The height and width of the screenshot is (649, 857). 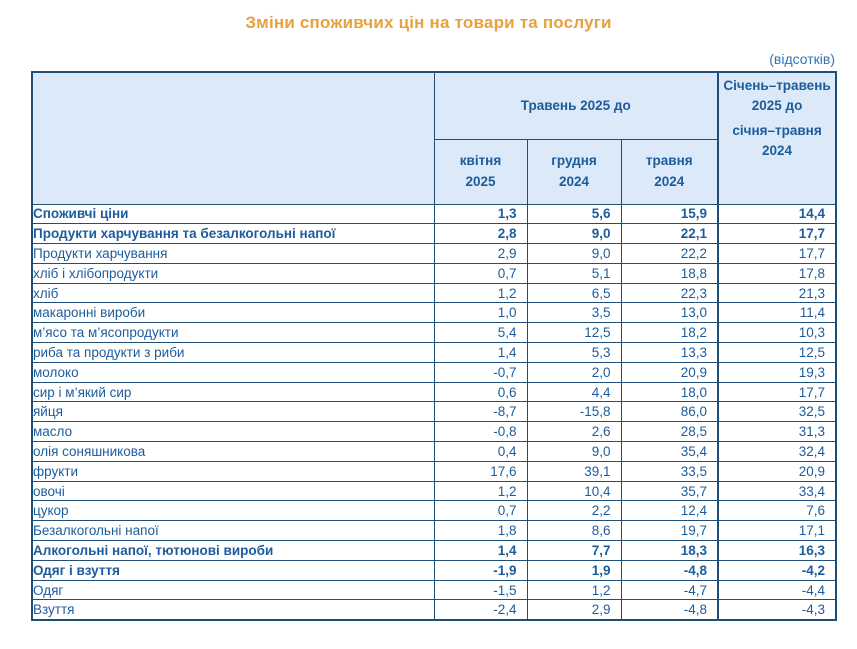 What do you see at coordinates (669, 590) in the screenshot?
I see `value-cell: -4,7` at bounding box center [669, 590].